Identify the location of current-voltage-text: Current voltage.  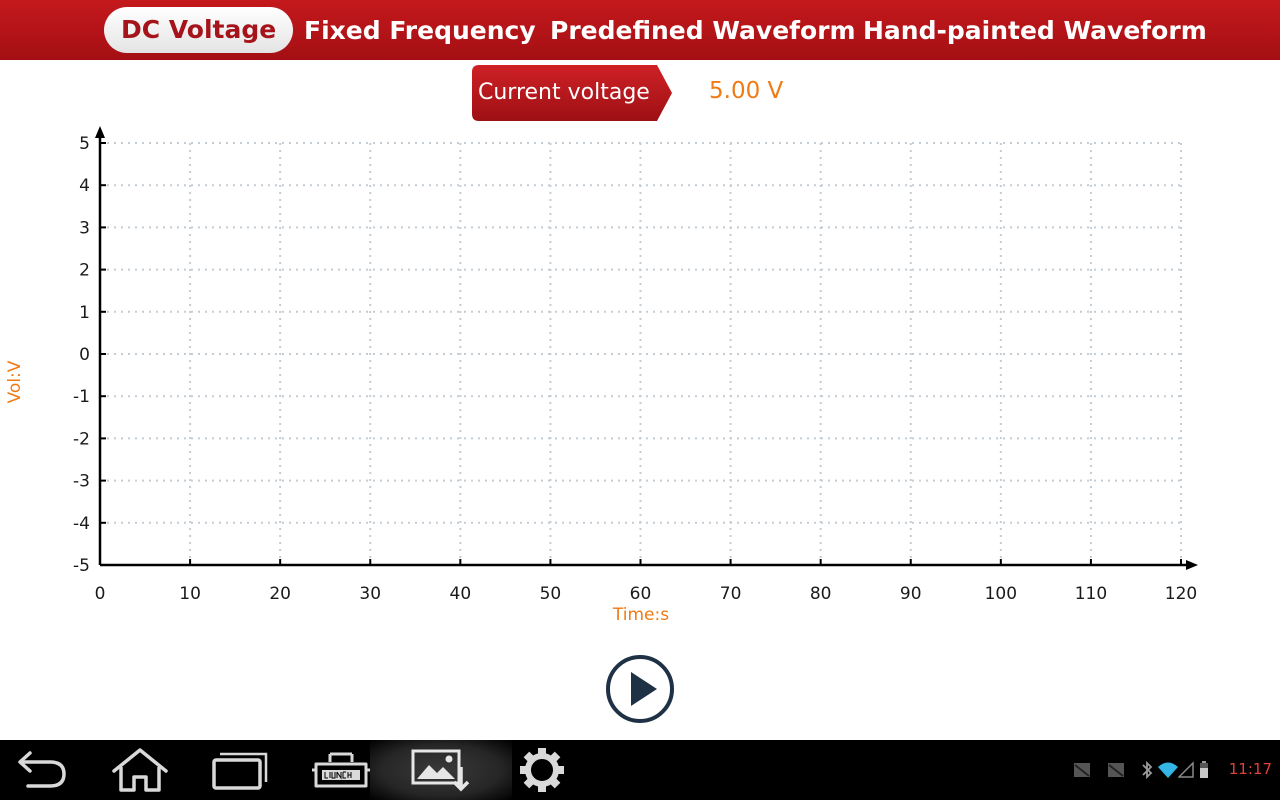
(564, 92).